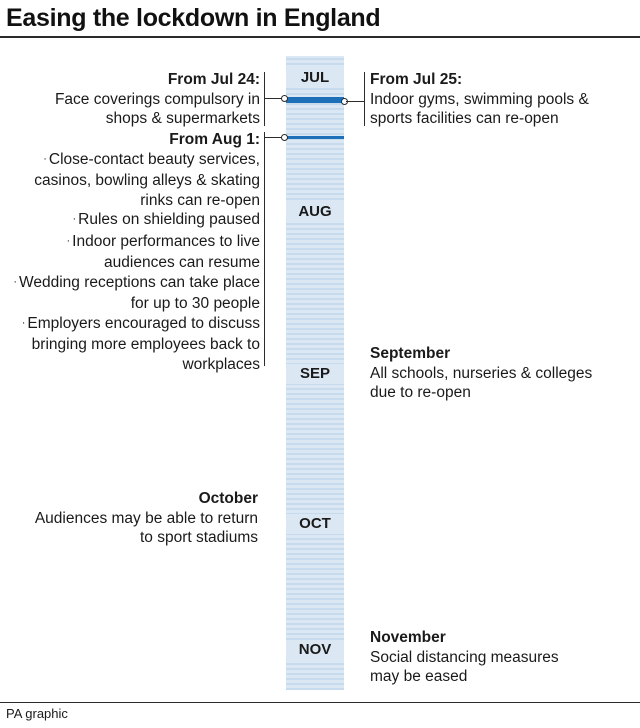 Image resolution: width=640 pixels, height=728 pixels. What do you see at coordinates (464, 118) in the screenshot?
I see `event-jul25-line: sports facilities can re-open` at bounding box center [464, 118].